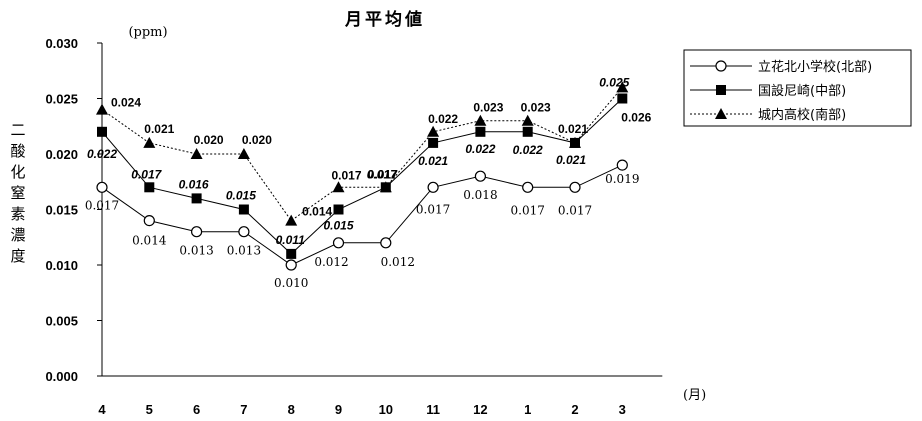 The height and width of the screenshot is (421, 922). What do you see at coordinates (61, 154) in the screenshot?
I see `y-tick-label: 0.020` at bounding box center [61, 154].